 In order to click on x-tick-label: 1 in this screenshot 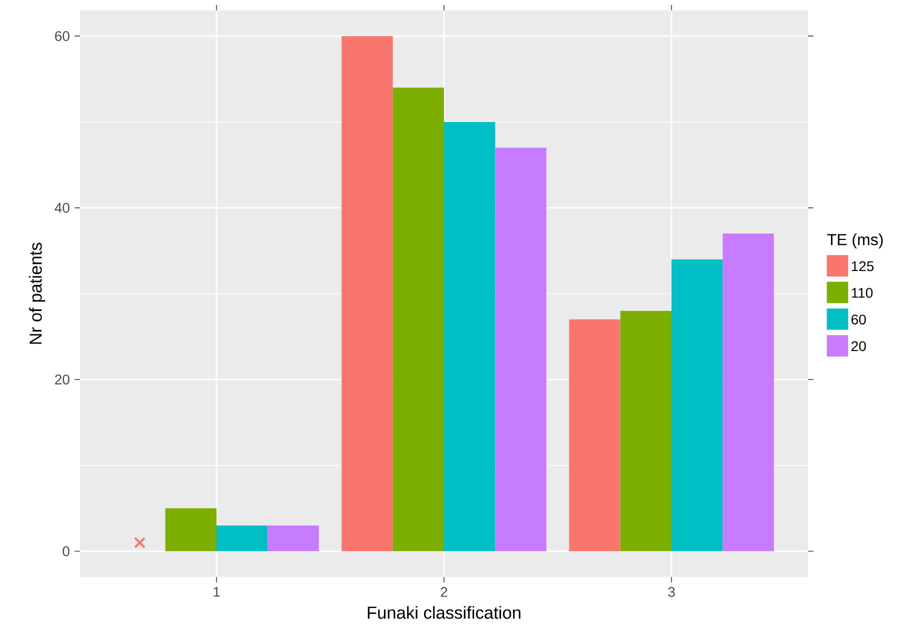, I will do `click(217, 592)`.